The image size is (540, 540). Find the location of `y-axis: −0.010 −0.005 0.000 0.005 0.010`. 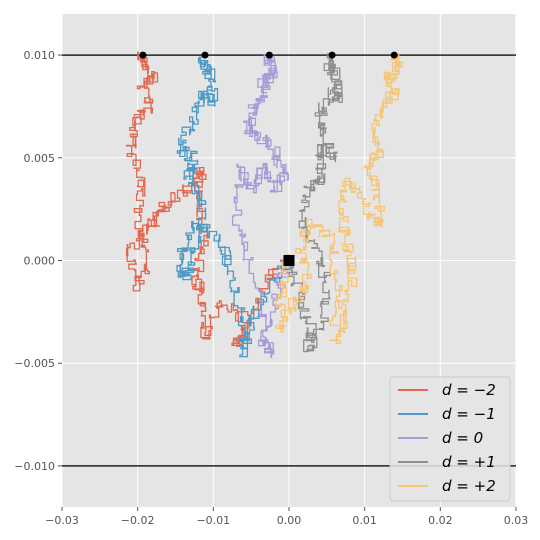

y-axis: −0.010 −0.005 0.000 0.005 0.010 is located at coordinates (38, 261).